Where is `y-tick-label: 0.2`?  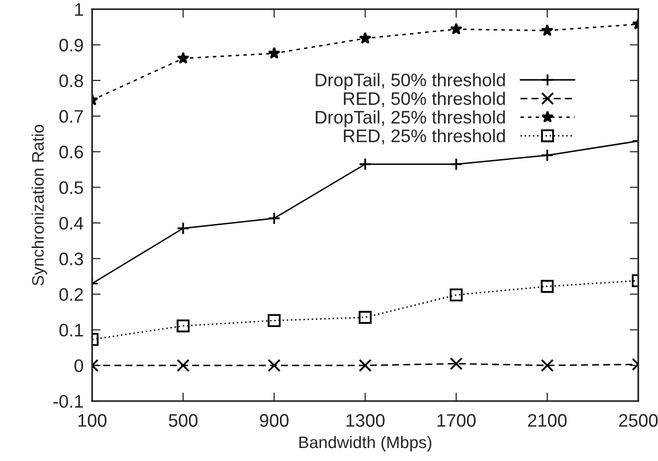 y-tick-label: 0.2 is located at coordinates (71, 294).